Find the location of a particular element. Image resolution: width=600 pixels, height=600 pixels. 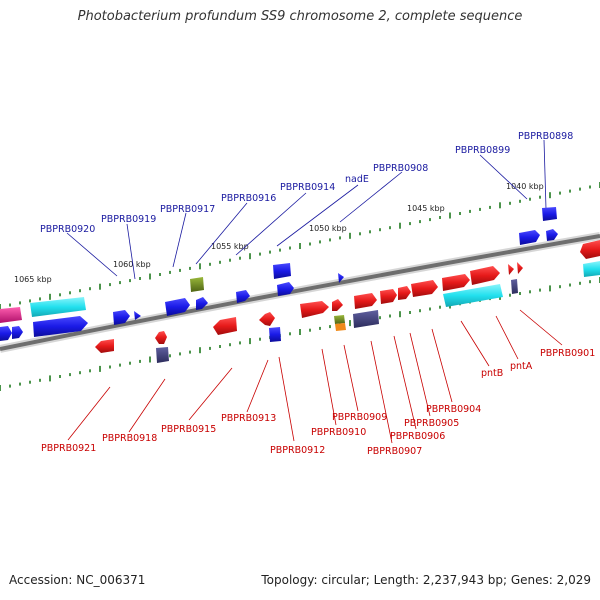

label-PBPRB0905: PBPRB0905 is located at coordinates (431, 423).